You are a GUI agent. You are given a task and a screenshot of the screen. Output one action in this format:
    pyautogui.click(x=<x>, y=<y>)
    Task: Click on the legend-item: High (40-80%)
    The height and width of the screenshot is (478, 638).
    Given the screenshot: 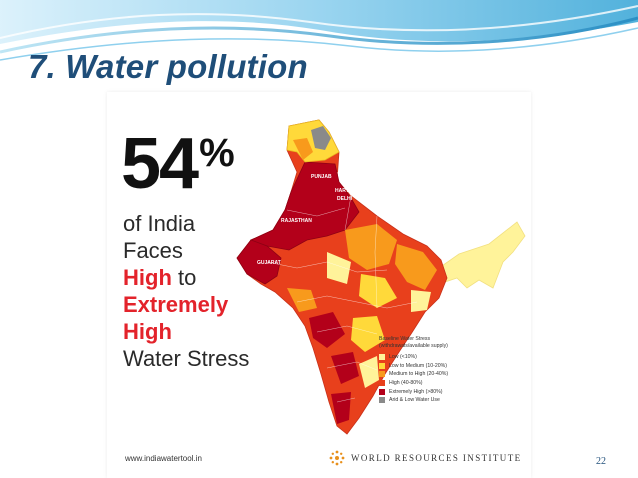 What is the action you would take?
    pyautogui.click(x=444, y=383)
    